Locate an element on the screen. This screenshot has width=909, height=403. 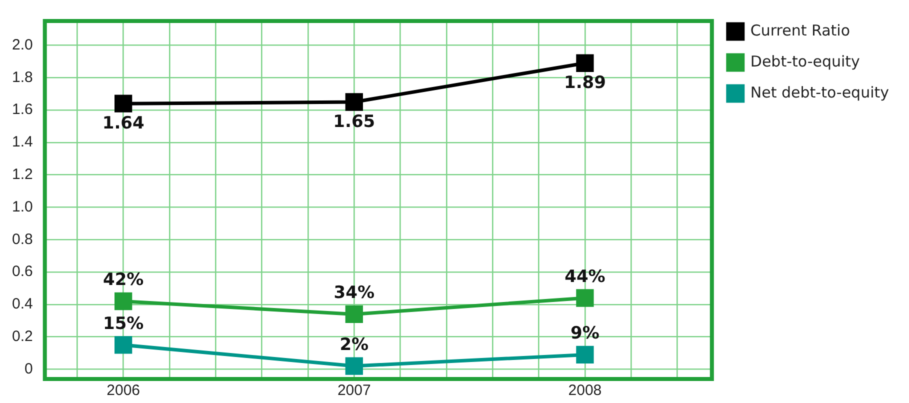
y-tick-label: 0.6 is located at coordinates (22, 271).